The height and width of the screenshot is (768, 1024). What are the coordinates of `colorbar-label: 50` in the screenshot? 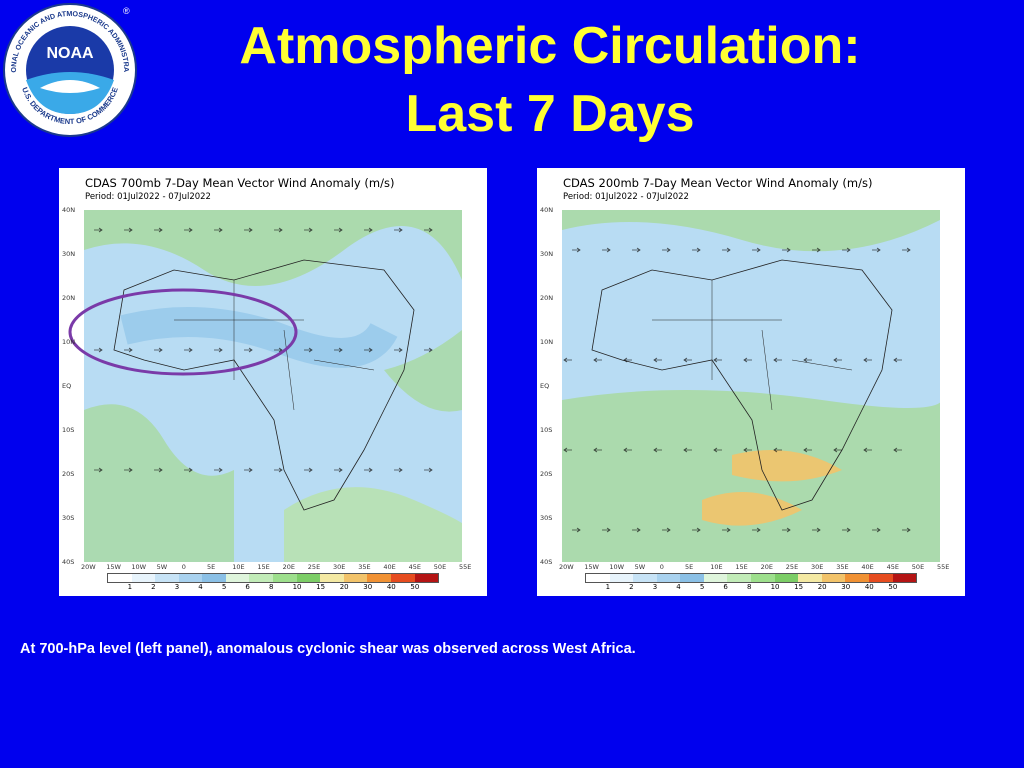 It's located at (893, 587).